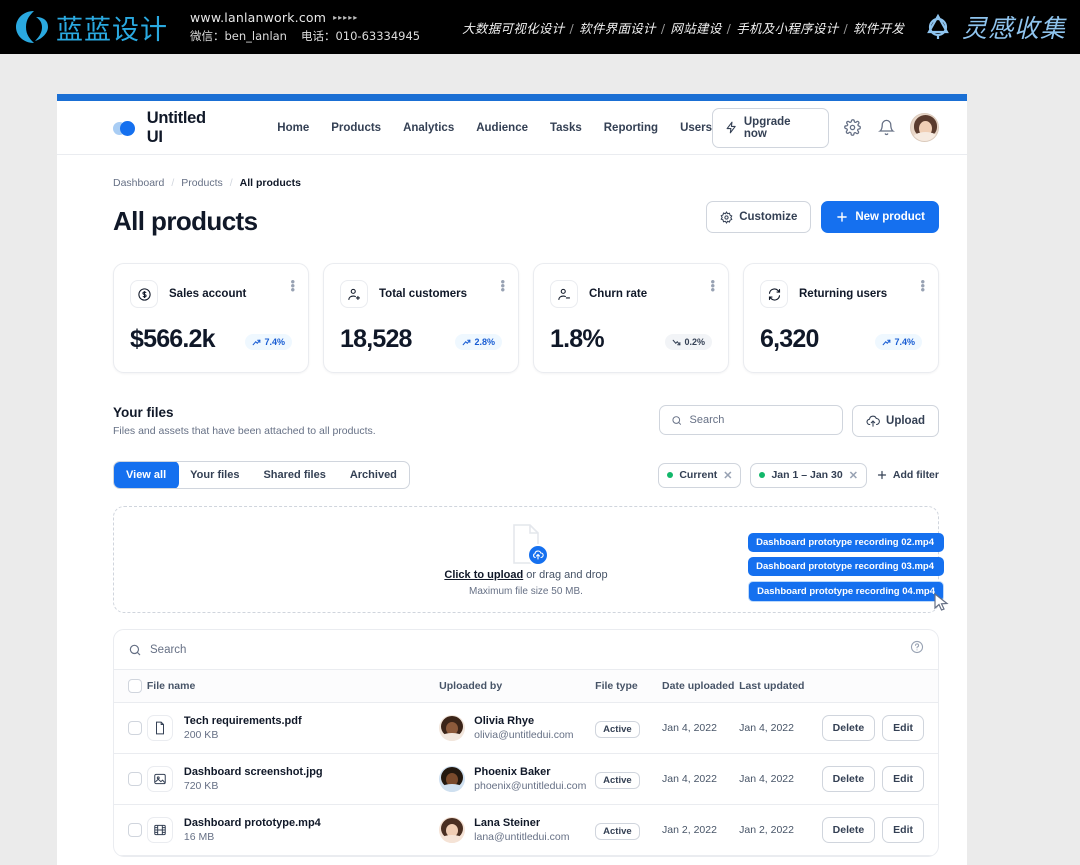 The width and height of the screenshot is (1080, 865). Describe the element at coordinates (176, 127) in the screenshot. I see `brand-name: Untitled UI` at that location.